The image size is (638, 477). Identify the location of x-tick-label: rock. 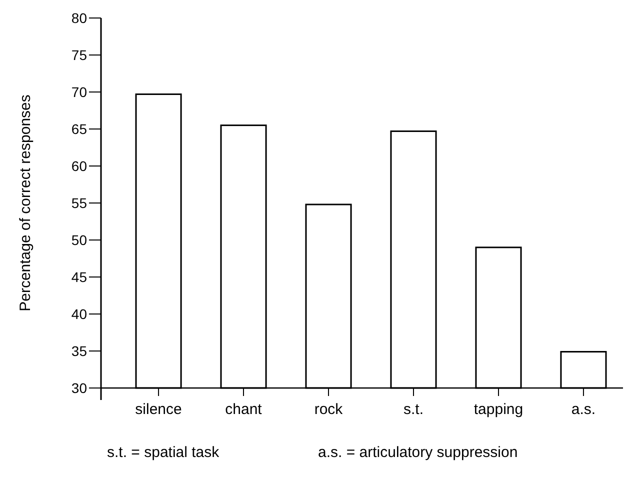
(329, 409).